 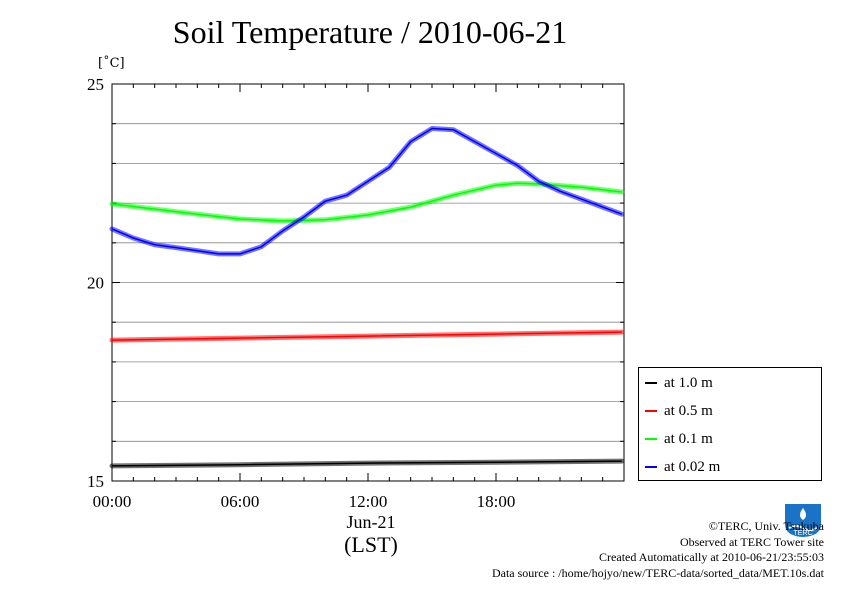 What do you see at coordinates (496, 501) in the screenshot?
I see `x-tick-label: 18:00` at bounding box center [496, 501].